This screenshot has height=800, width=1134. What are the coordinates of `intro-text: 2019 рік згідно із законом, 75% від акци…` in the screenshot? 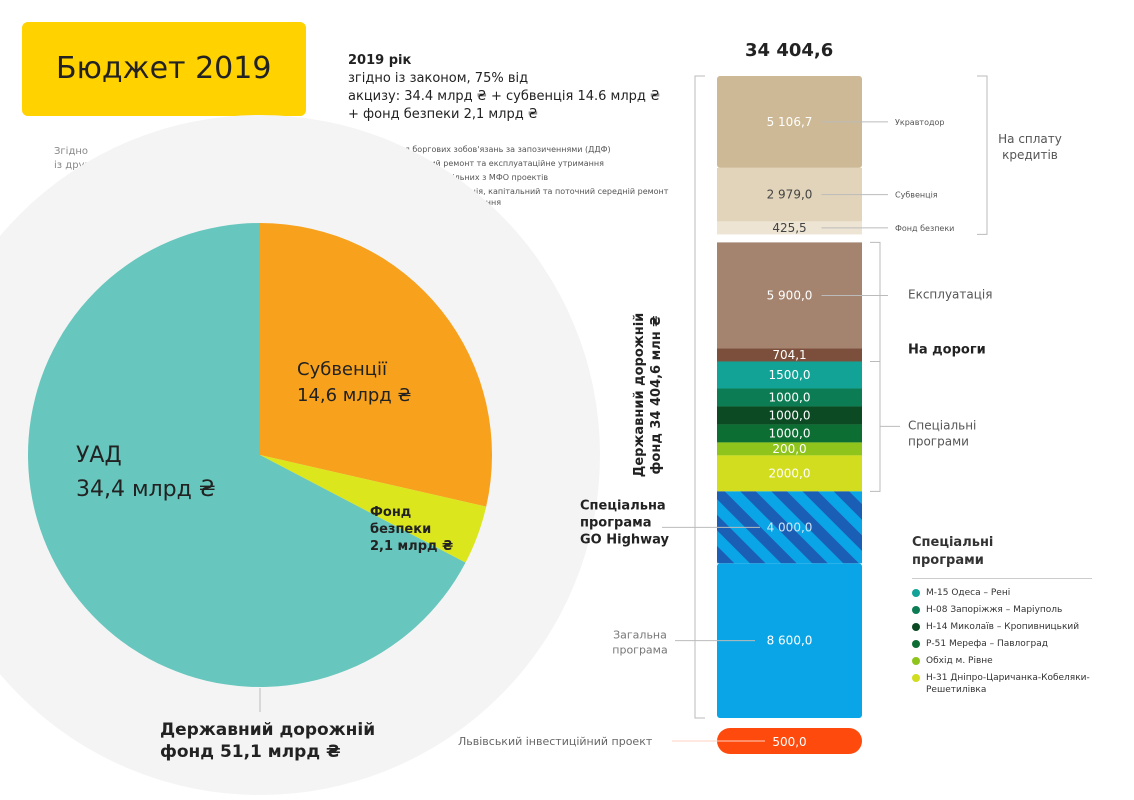 It's located at (504, 88).